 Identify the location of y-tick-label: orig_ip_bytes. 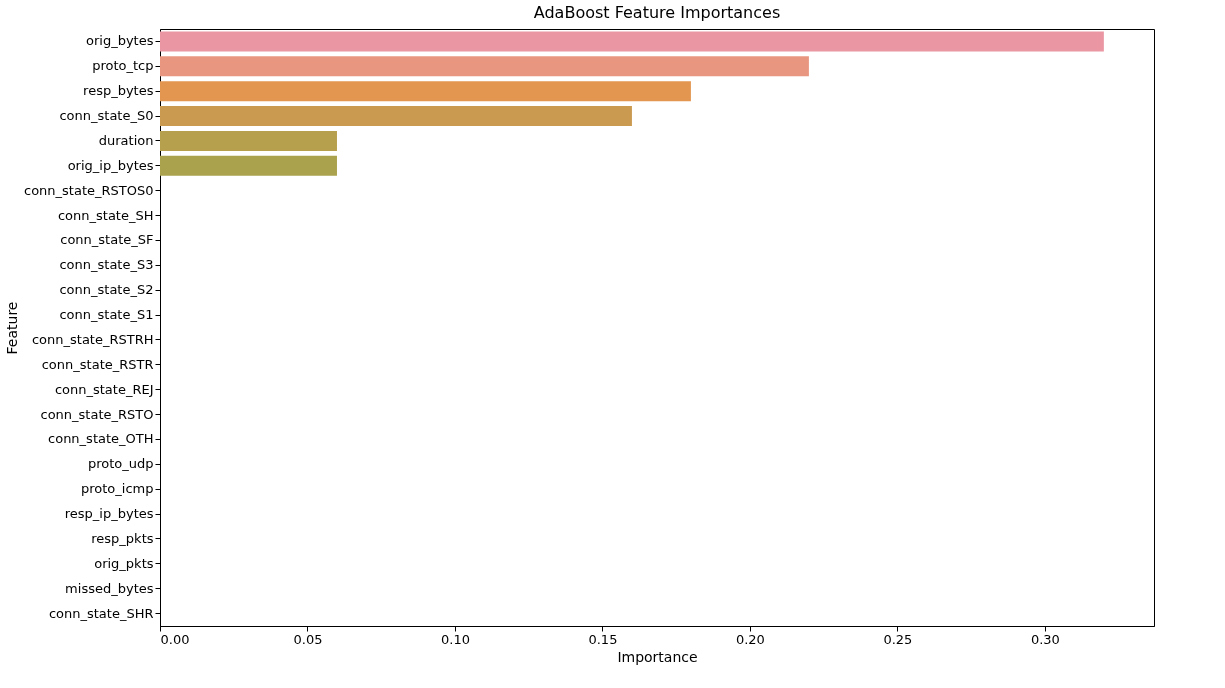
(110, 165).